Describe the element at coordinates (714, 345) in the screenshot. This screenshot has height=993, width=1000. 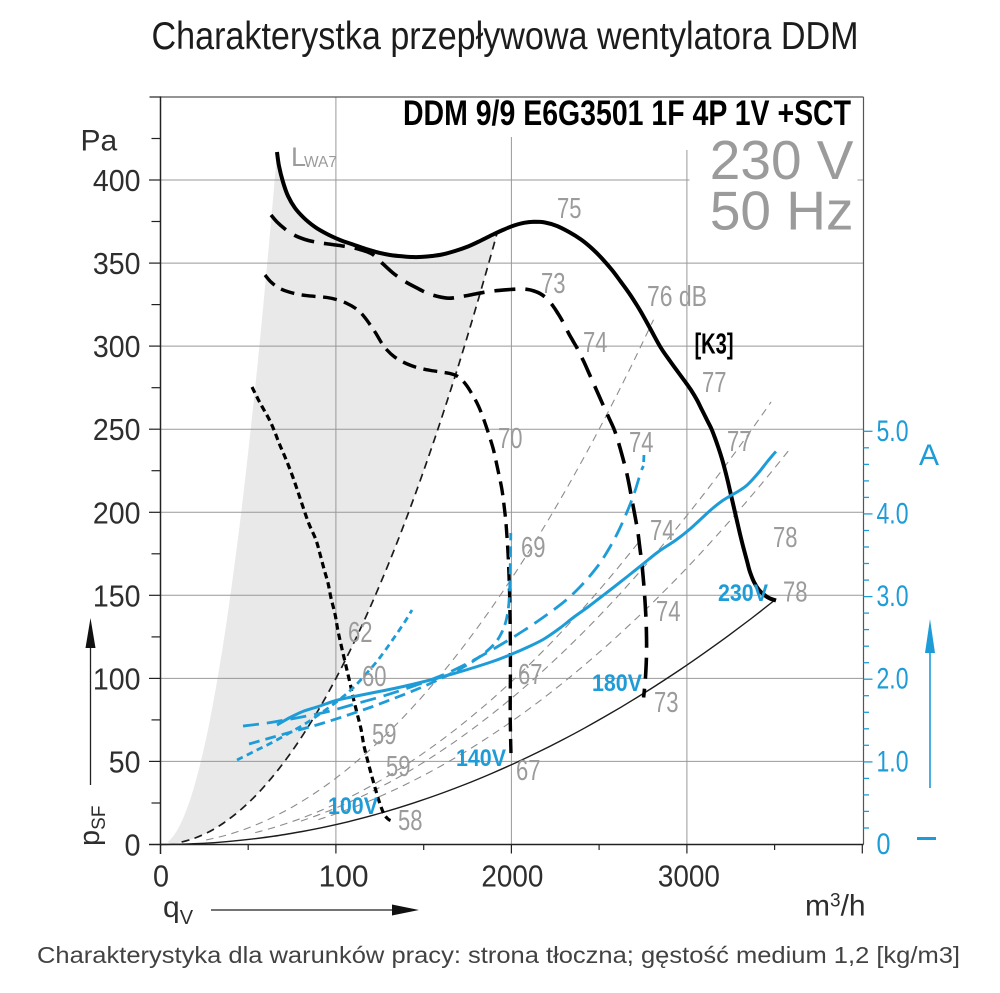
I see `svg-text: [K3]` at that location.